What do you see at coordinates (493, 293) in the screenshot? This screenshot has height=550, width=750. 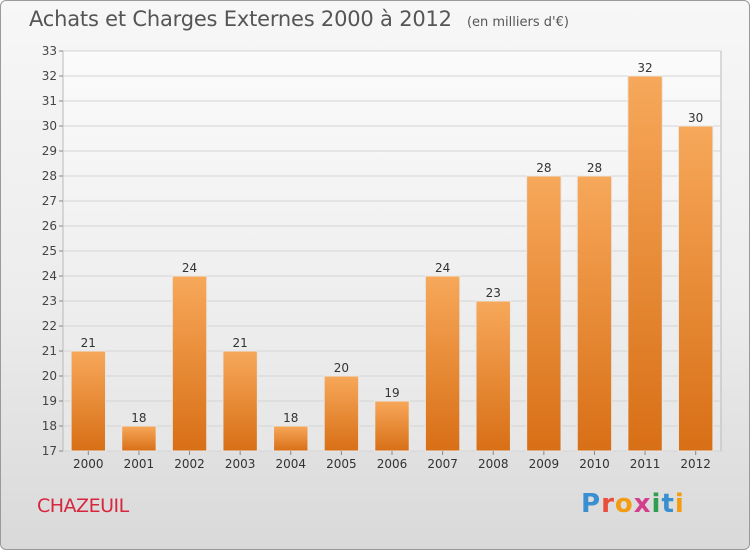 I see `bar-value-label: 23` at bounding box center [493, 293].